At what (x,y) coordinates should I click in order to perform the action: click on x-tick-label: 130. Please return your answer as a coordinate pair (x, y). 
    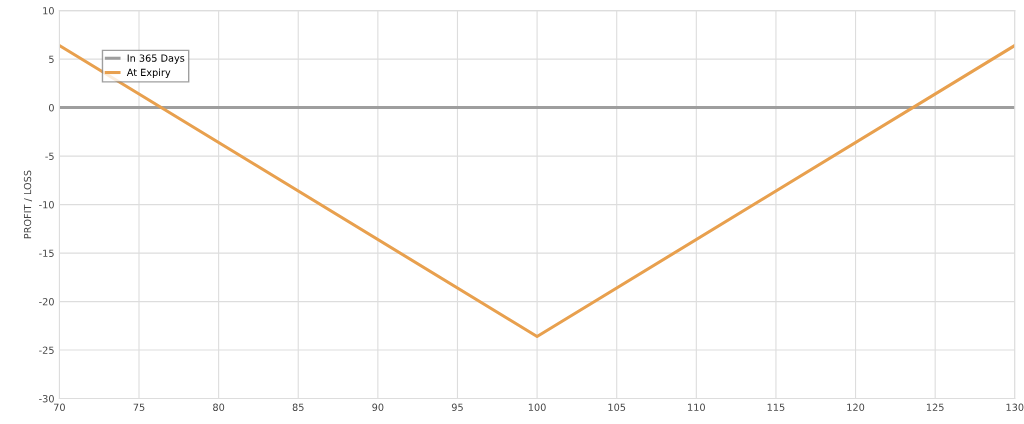
    Looking at the image, I should click on (1015, 407).